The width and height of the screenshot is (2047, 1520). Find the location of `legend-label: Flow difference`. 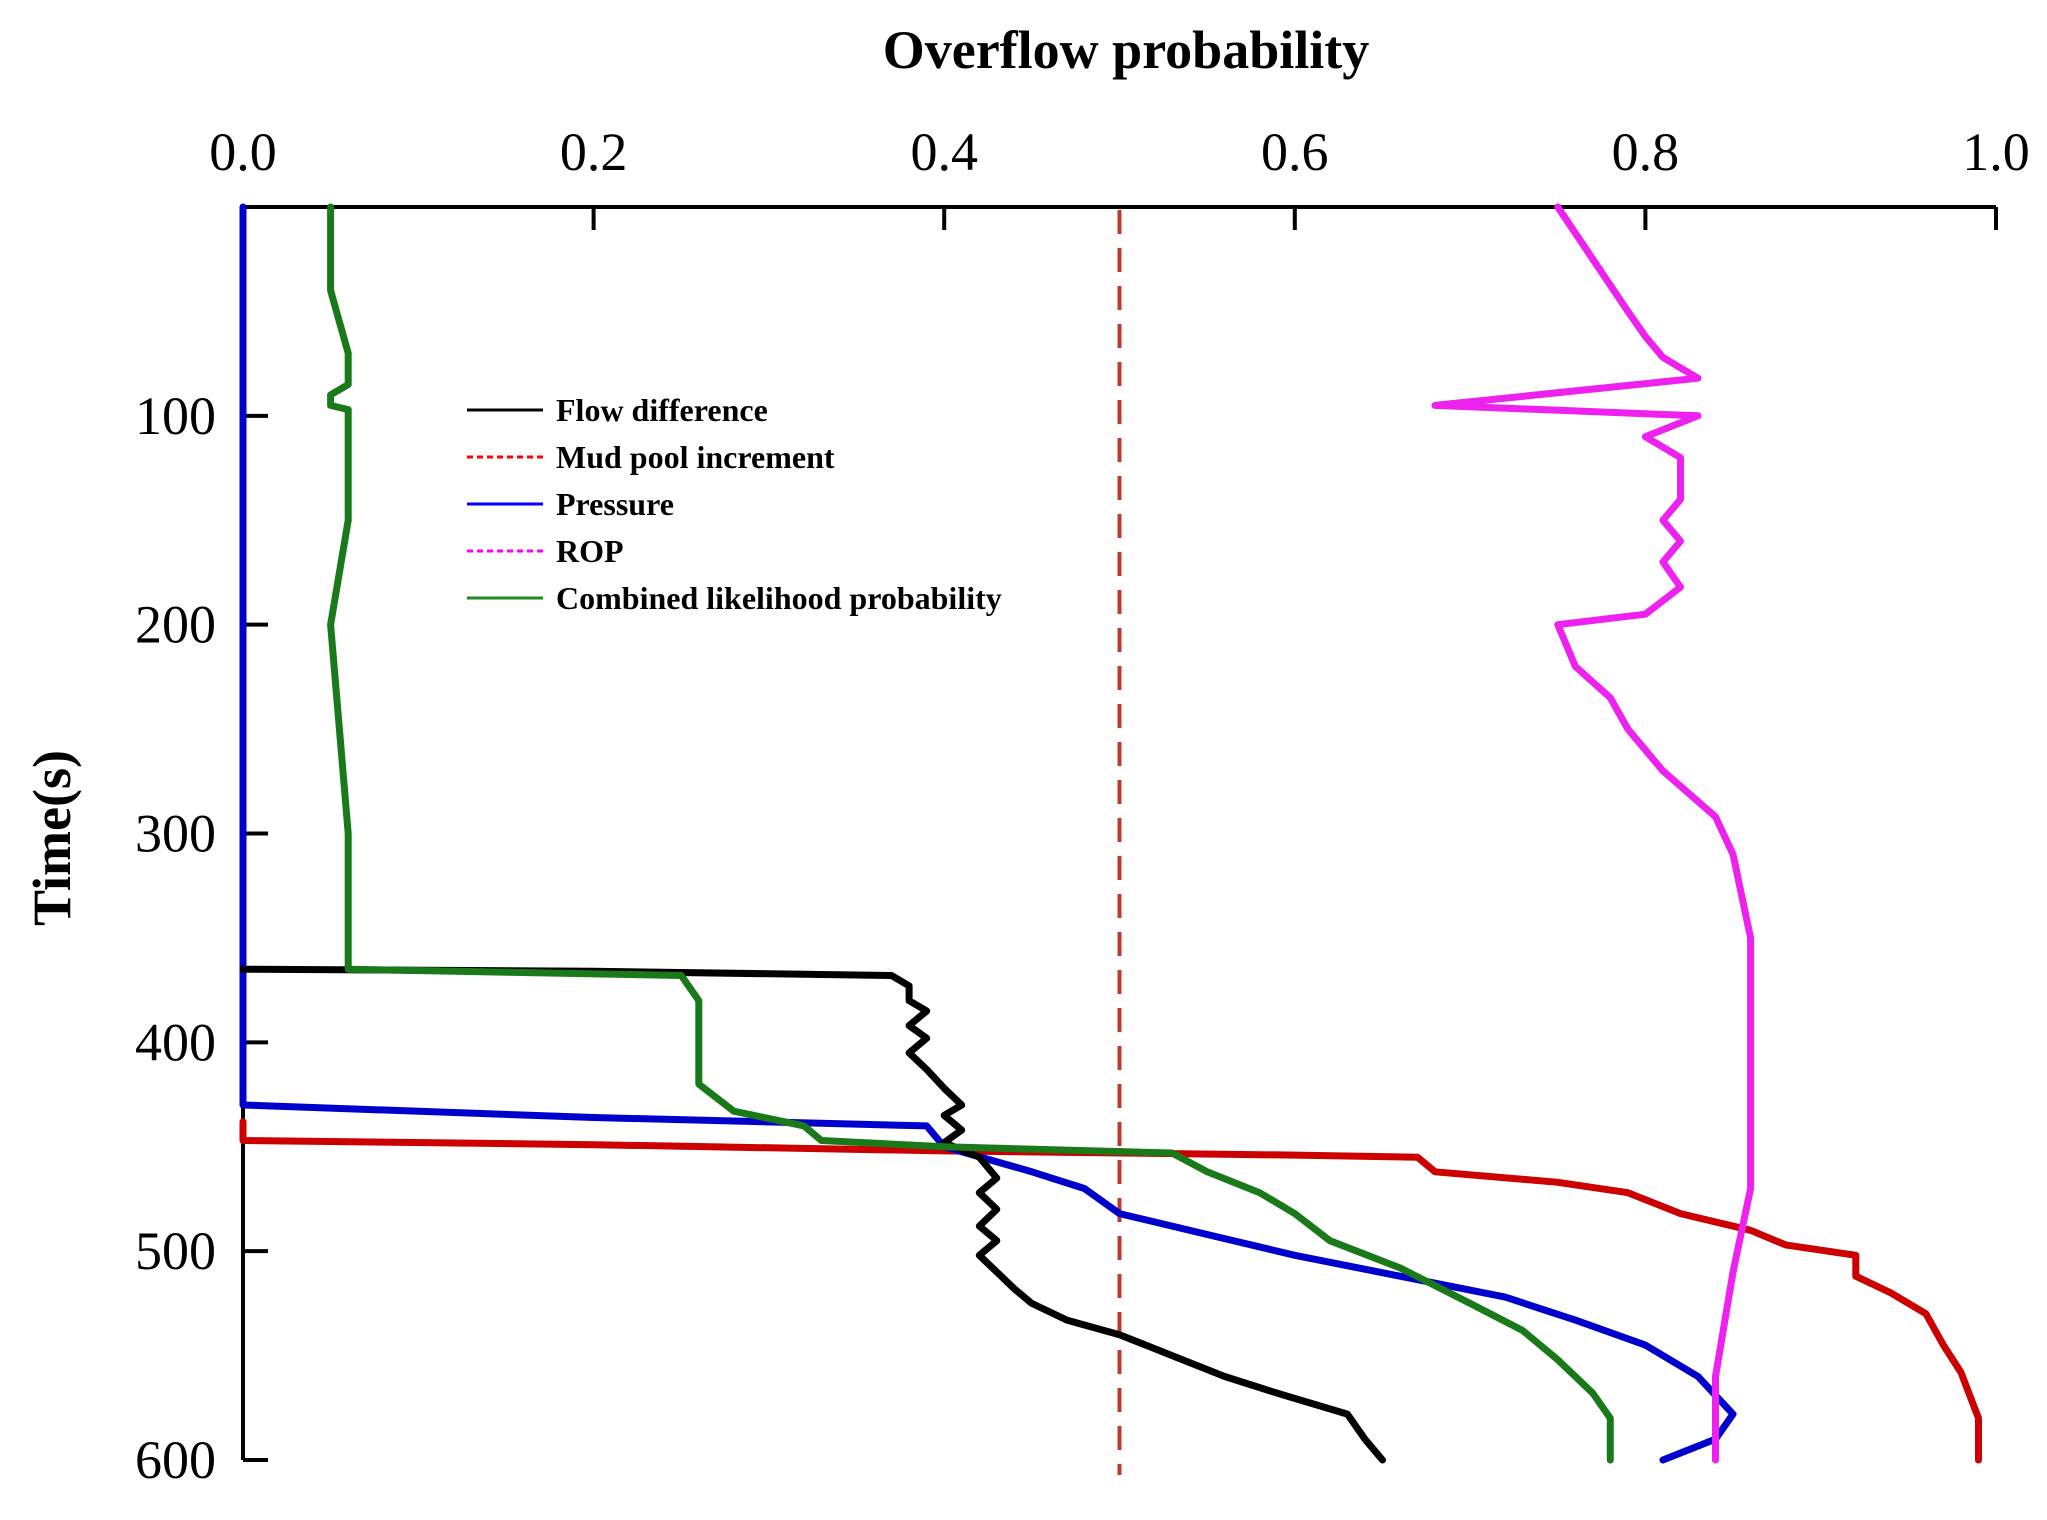

legend-label: Flow difference is located at coordinates (662, 410).